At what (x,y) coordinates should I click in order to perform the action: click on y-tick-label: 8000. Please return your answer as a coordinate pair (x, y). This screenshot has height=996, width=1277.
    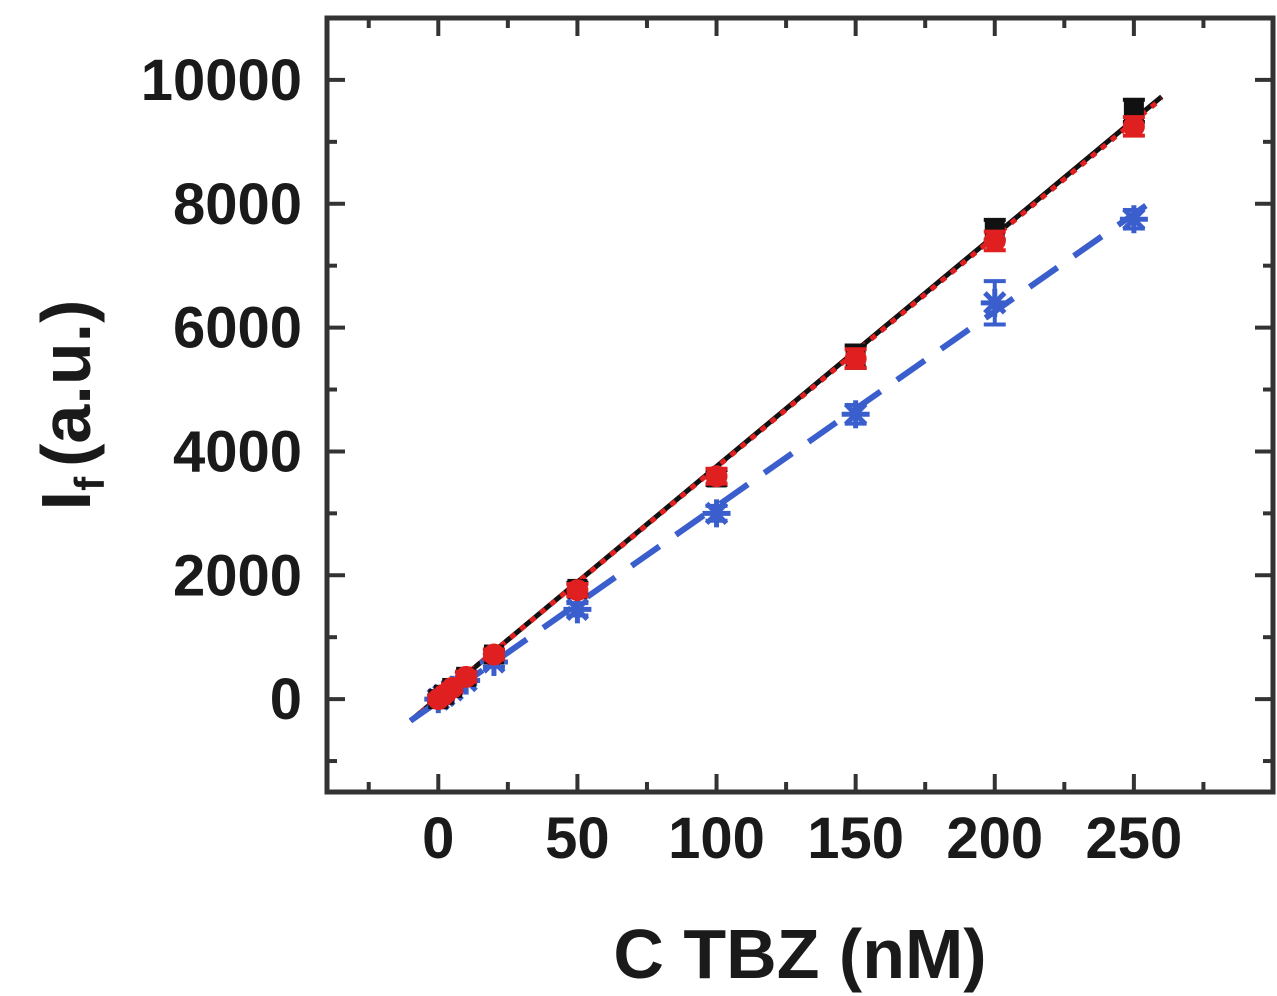
    Looking at the image, I should click on (237, 204).